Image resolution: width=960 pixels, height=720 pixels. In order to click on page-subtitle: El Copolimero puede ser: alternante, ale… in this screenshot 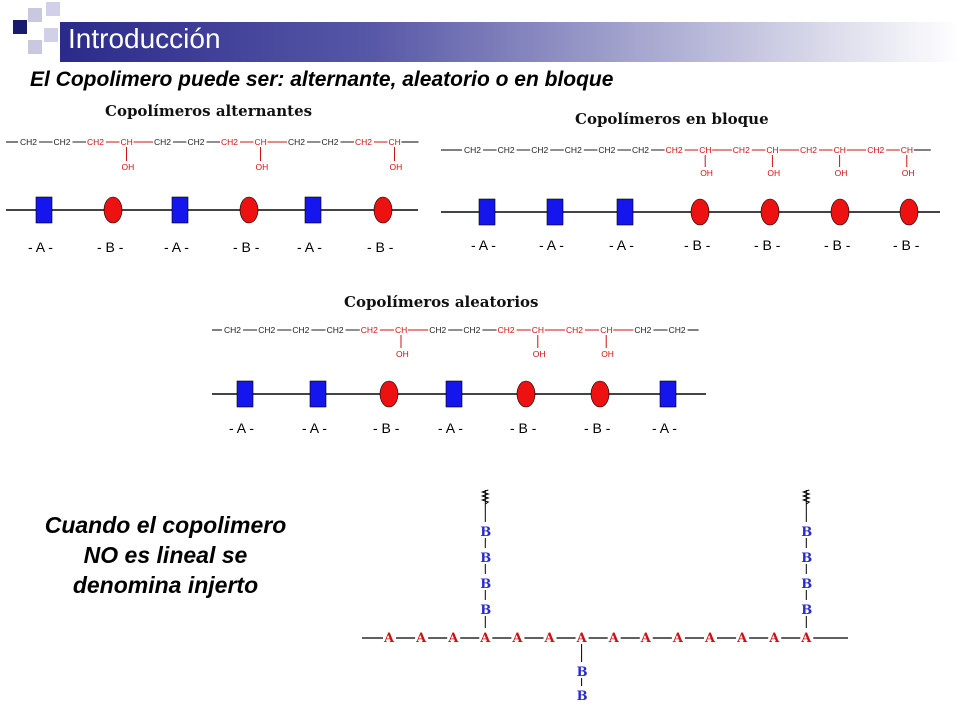, I will do `click(322, 79)`.